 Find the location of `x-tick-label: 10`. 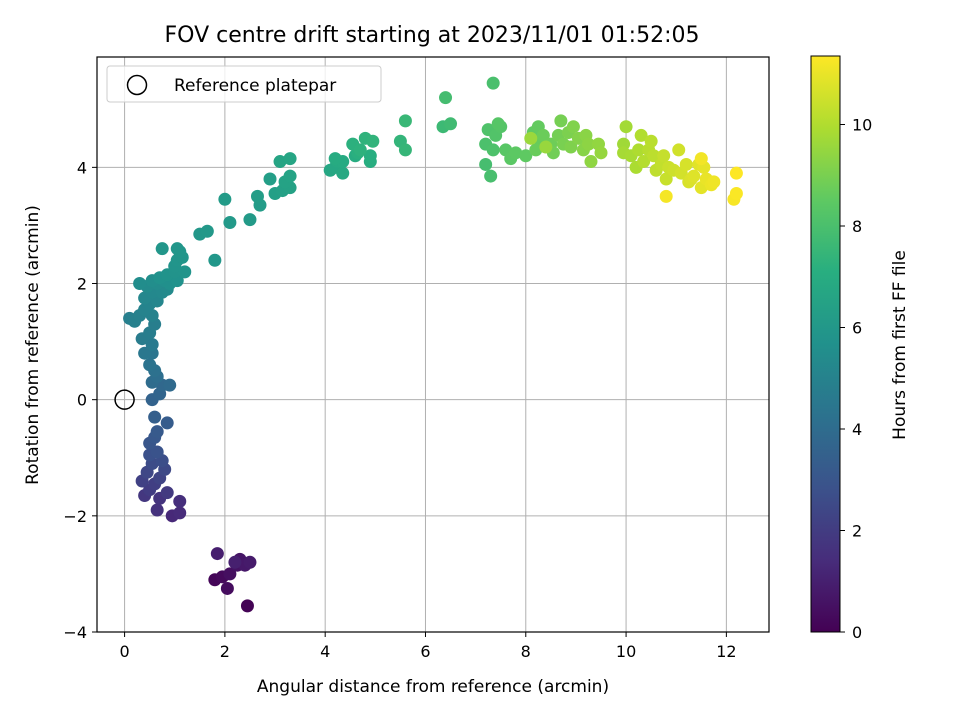

x-tick-label: 10 is located at coordinates (626, 651).